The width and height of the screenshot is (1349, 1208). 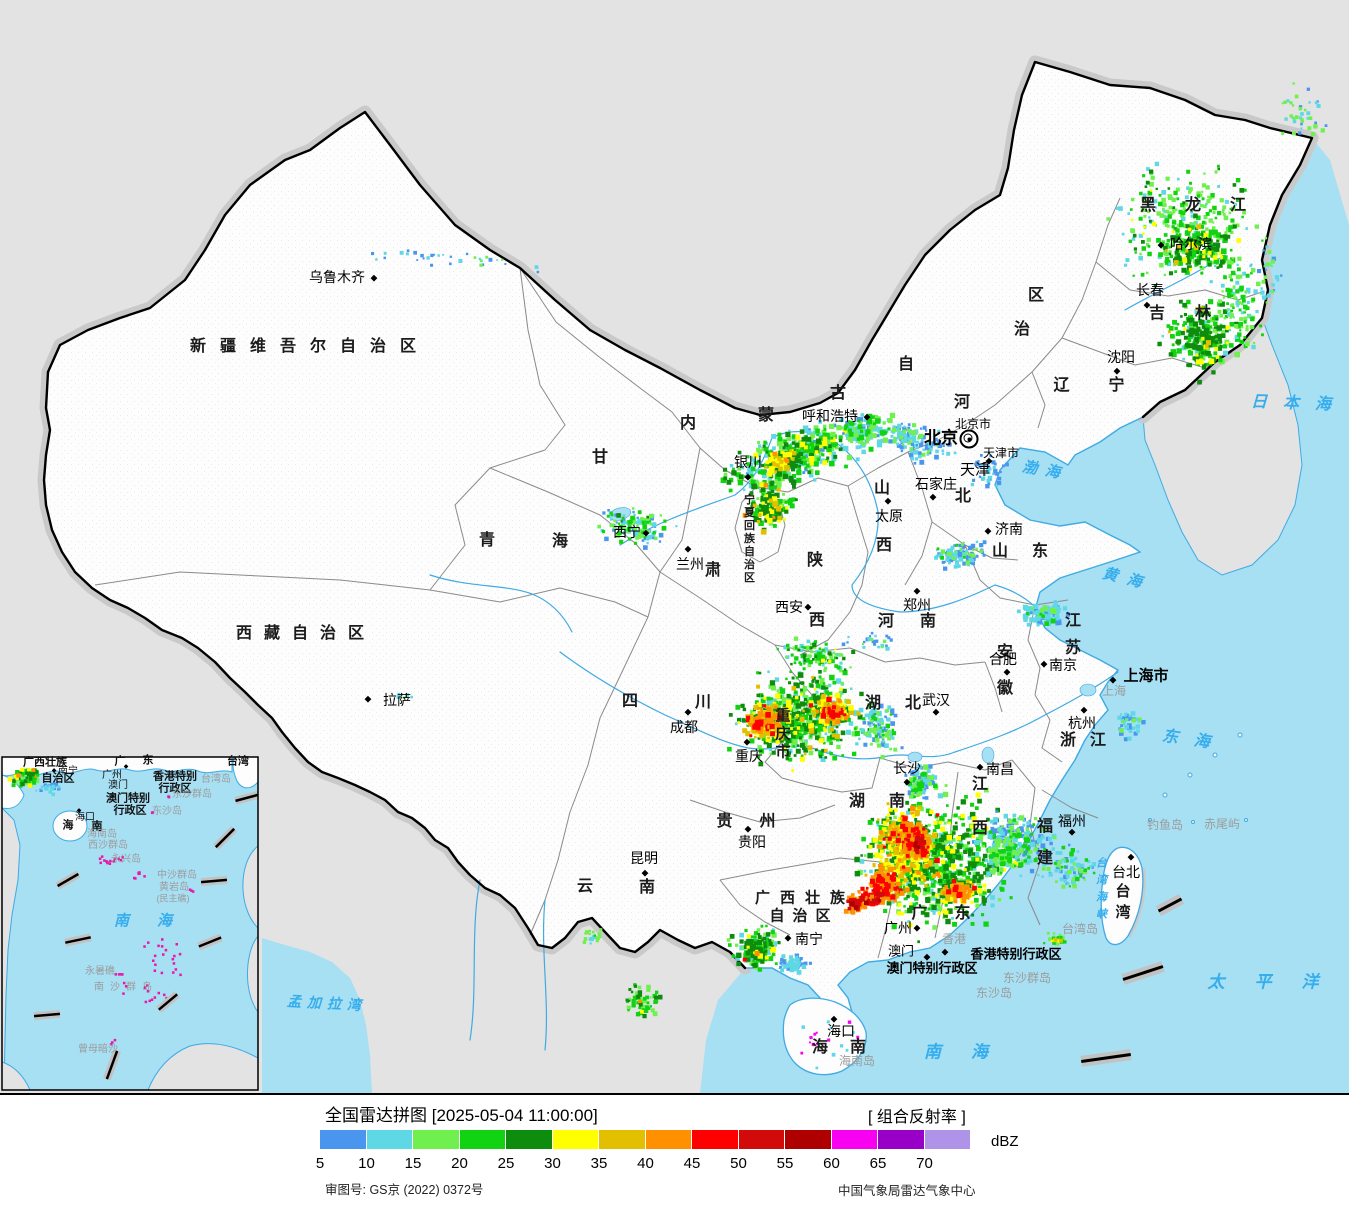 I want to click on ryukyu-islets, so click(x=1198, y=778).